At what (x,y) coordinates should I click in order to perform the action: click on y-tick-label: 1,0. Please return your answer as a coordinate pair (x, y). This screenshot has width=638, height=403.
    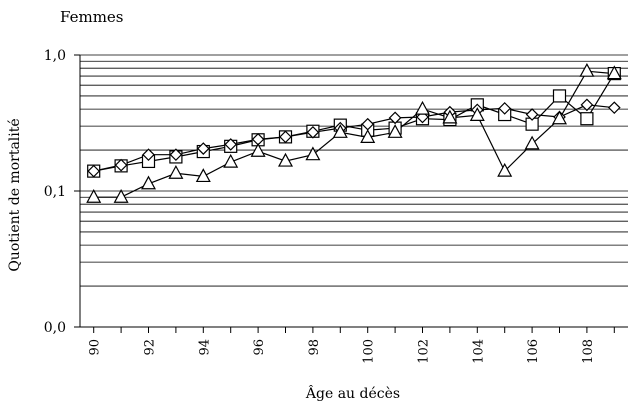
    Looking at the image, I should click on (55, 56).